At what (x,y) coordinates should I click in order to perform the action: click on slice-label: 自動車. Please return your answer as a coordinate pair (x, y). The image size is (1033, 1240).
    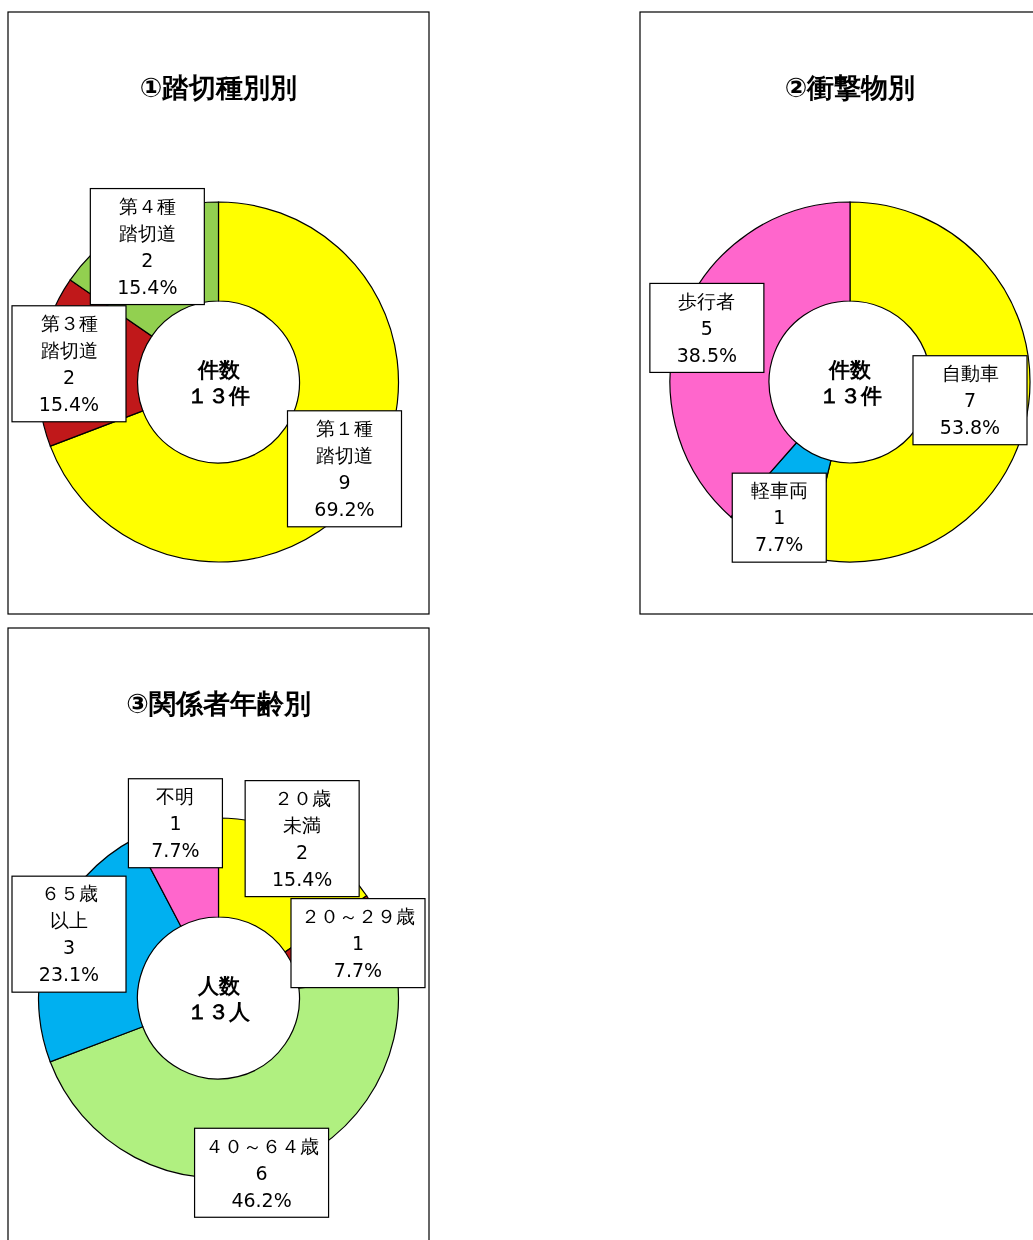
    Looking at the image, I should click on (970, 372).